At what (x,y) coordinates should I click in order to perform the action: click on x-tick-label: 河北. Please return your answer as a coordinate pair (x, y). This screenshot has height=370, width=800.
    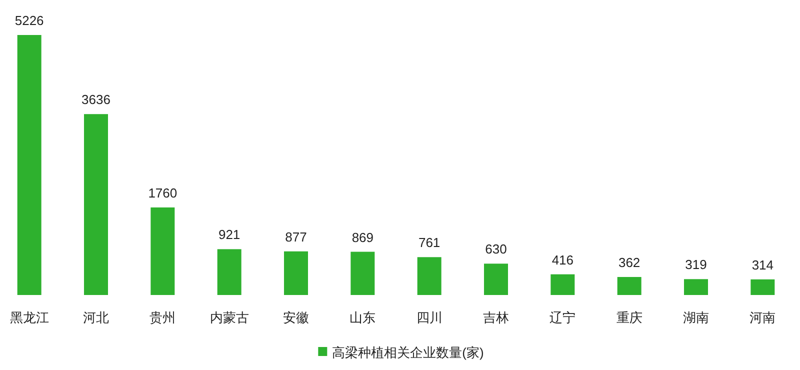
    Looking at the image, I should click on (96, 317).